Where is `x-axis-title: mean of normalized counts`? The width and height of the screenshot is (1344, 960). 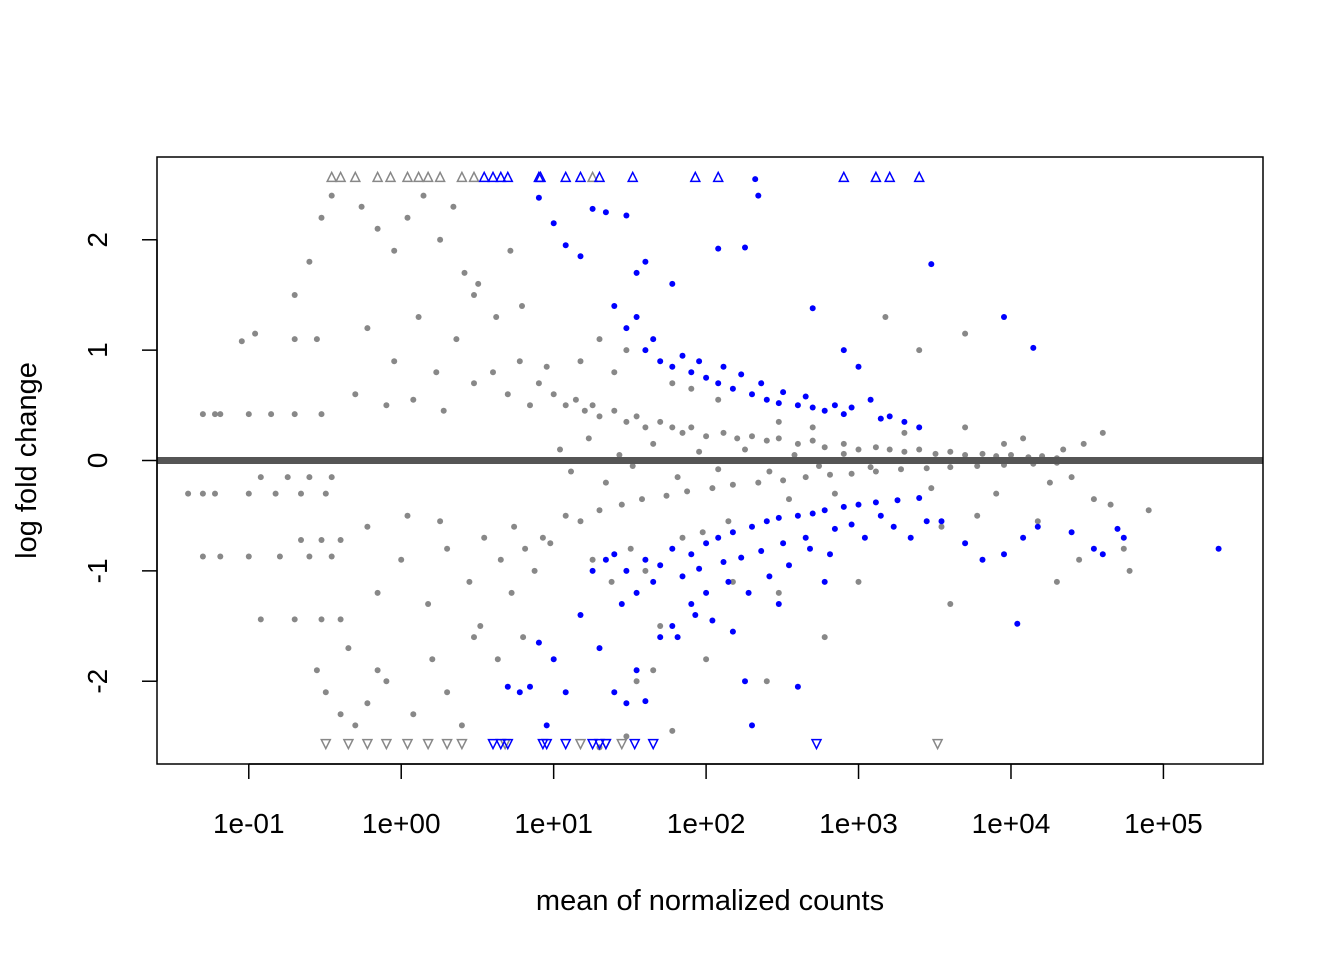
x-axis-title: mean of normalized counts is located at coordinates (710, 901).